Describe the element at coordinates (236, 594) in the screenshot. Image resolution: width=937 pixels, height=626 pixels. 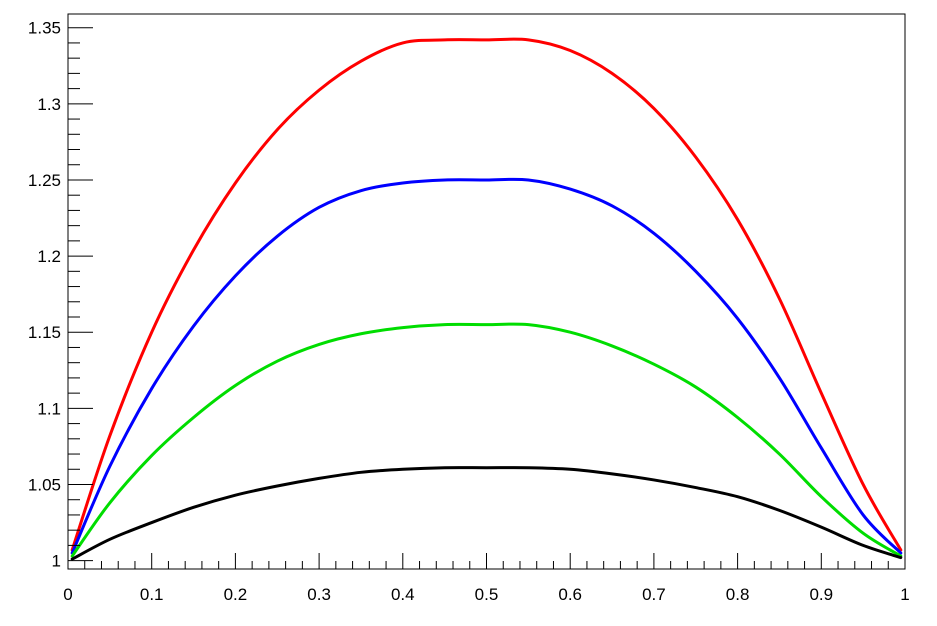
I see `x-tick-label: 0.2` at that location.